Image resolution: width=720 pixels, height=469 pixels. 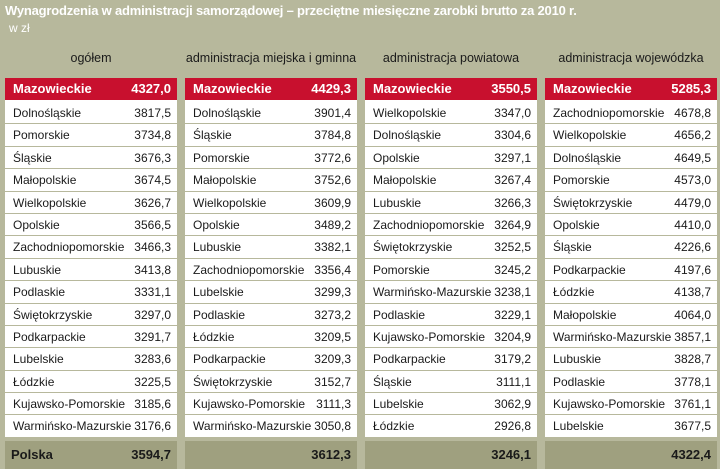 What do you see at coordinates (631, 404) in the screenshot?
I see `table-row: Kujawsko-Pomorskie 3761,1` at bounding box center [631, 404].